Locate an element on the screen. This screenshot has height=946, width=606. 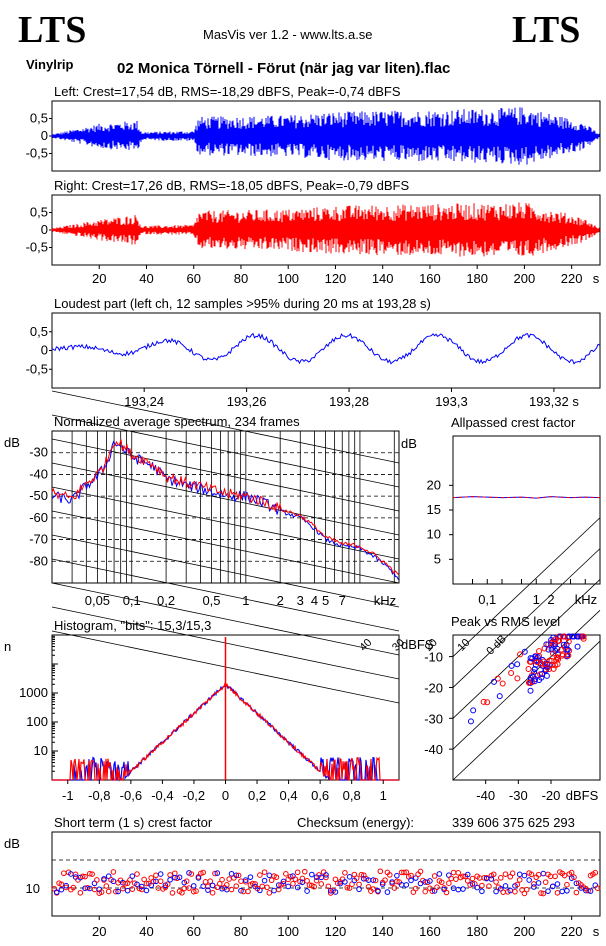
loudest-part-ytick-label: 0,5 is located at coordinates (39, 331).